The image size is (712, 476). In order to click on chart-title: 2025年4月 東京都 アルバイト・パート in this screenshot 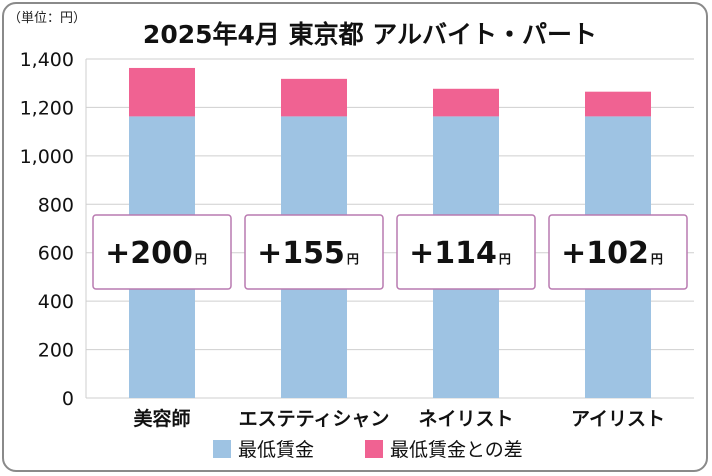, I will do `click(370, 34)`.